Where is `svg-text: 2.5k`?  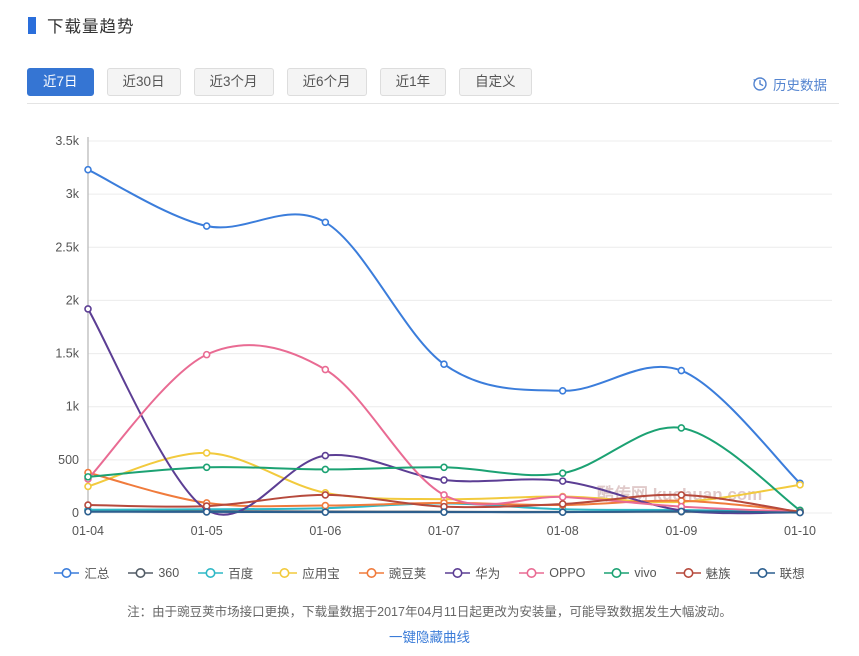 svg-text: 2.5k is located at coordinates (67, 247).